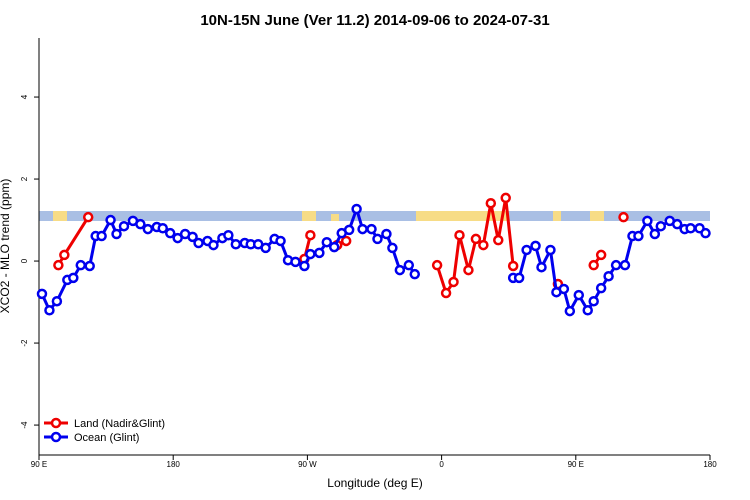  Describe the element at coordinates (119, 424) in the screenshot. I see `legend-label: Land (Nadir&Glint)` at that location.